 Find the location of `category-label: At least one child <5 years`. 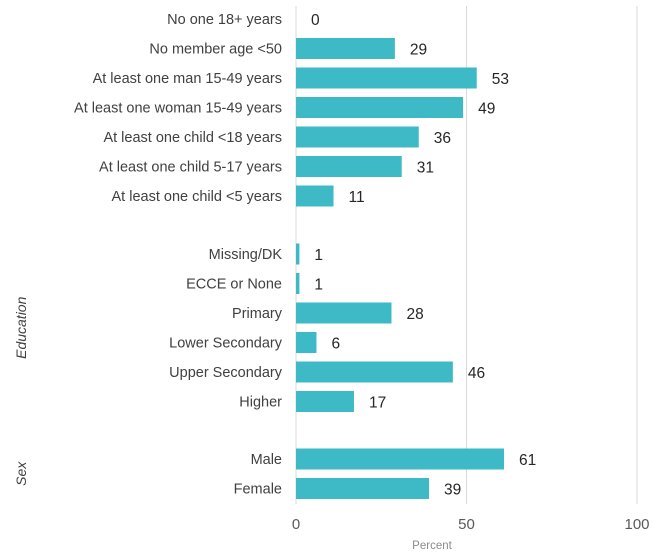

category-label: At least one child <5 years is located at coordinates (197, 197).